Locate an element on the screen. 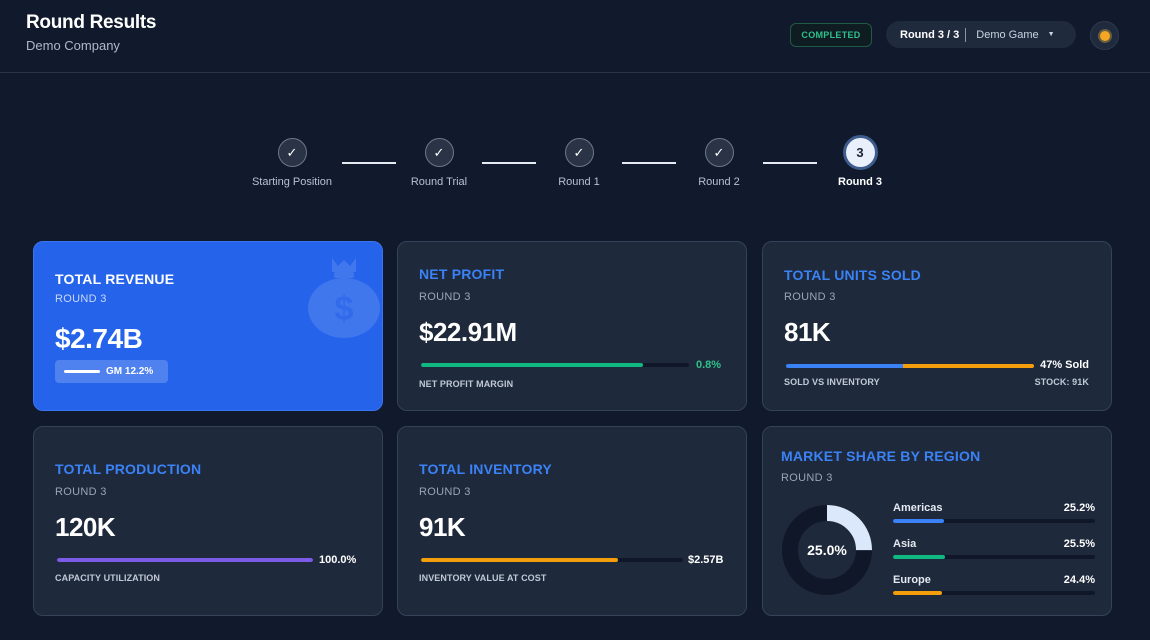 The width and height of the screenshot is (1150, 640). card-value: $2.74B is located at coordinates (99, 338).